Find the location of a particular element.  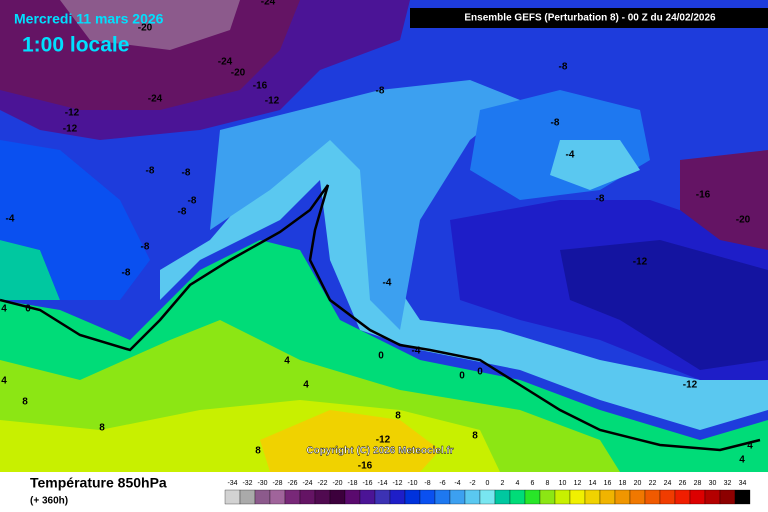

scale-label: 8 is located at coordinates (548, 483).